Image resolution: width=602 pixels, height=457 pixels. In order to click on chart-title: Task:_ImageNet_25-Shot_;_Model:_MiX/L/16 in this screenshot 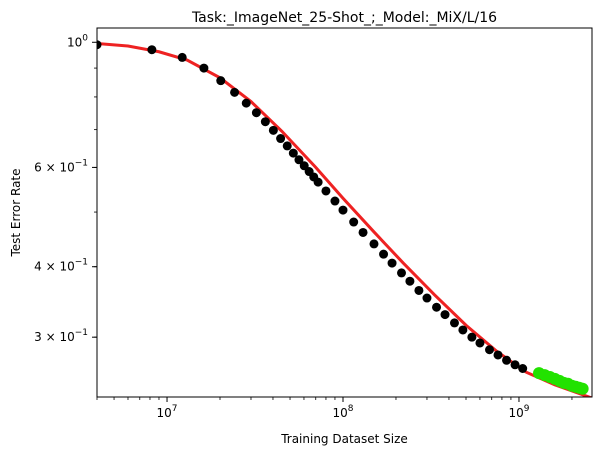, I will do `click(344, 18)`.